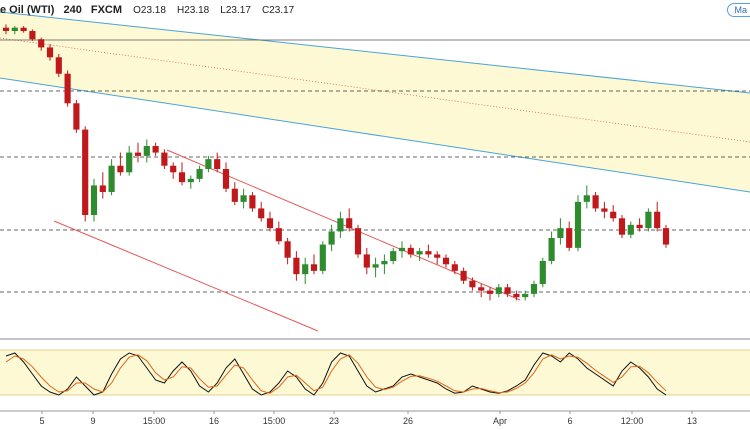 The image size is (750, 430). I want to click on time-tick-label: 9, so click(92, 421).